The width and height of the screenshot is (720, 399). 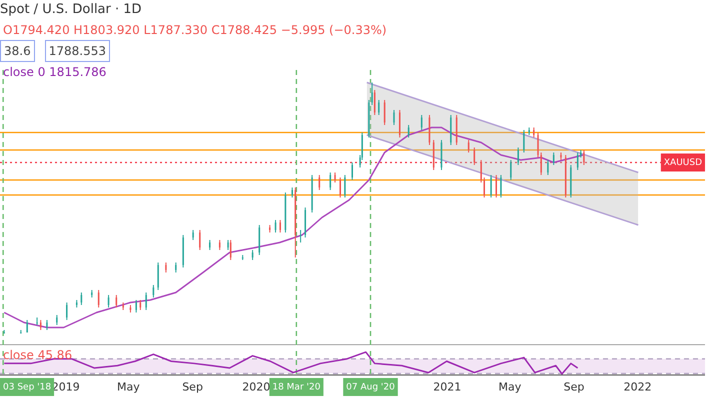 I want to click on annotation: close 45.86, so click(x=38, y=355).